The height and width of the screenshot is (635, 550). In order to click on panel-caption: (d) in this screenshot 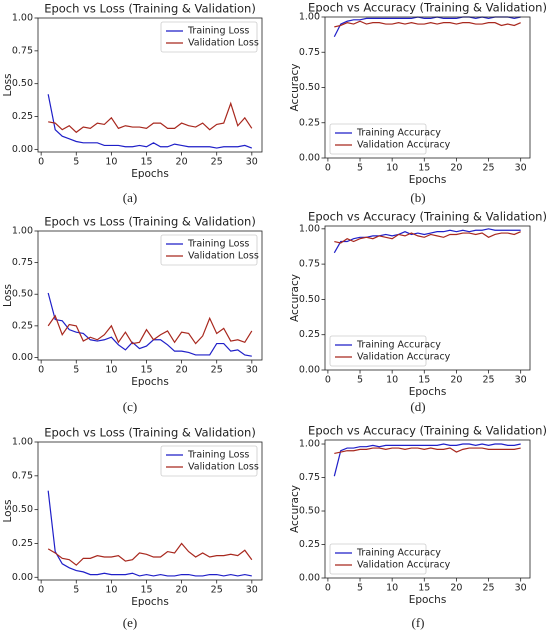, I will do `click(417, 406)`.